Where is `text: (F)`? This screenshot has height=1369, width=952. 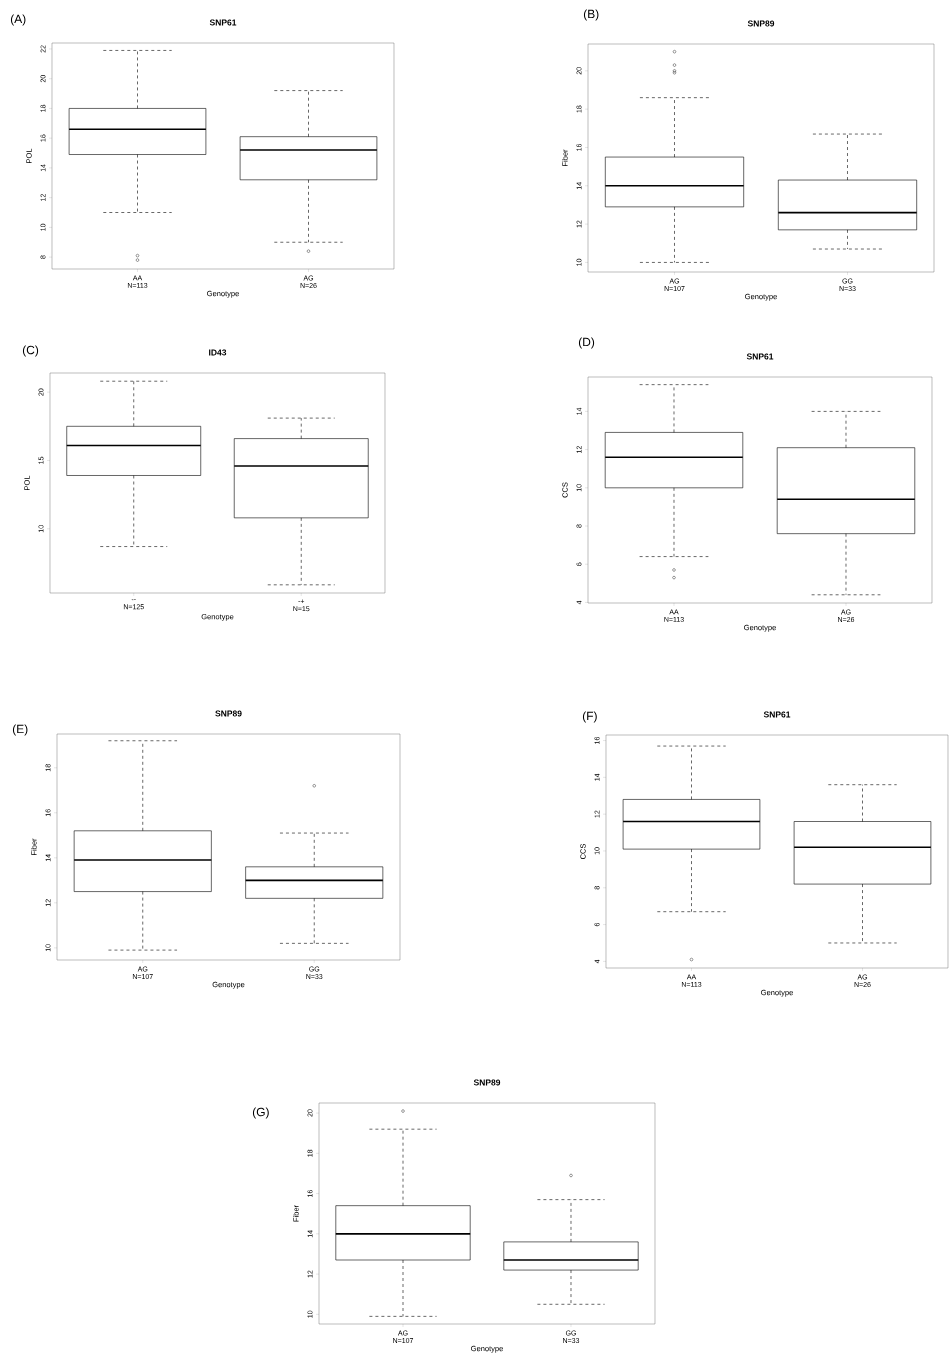 text: (F) is located at coordinates (589, 717).